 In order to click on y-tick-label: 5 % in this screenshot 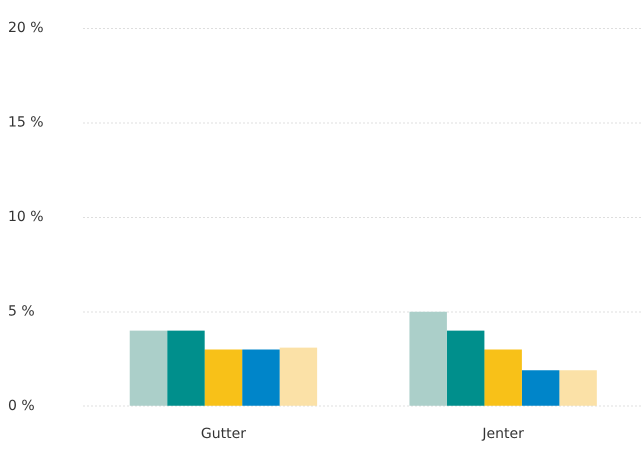, I will do `click(21, 311)`.